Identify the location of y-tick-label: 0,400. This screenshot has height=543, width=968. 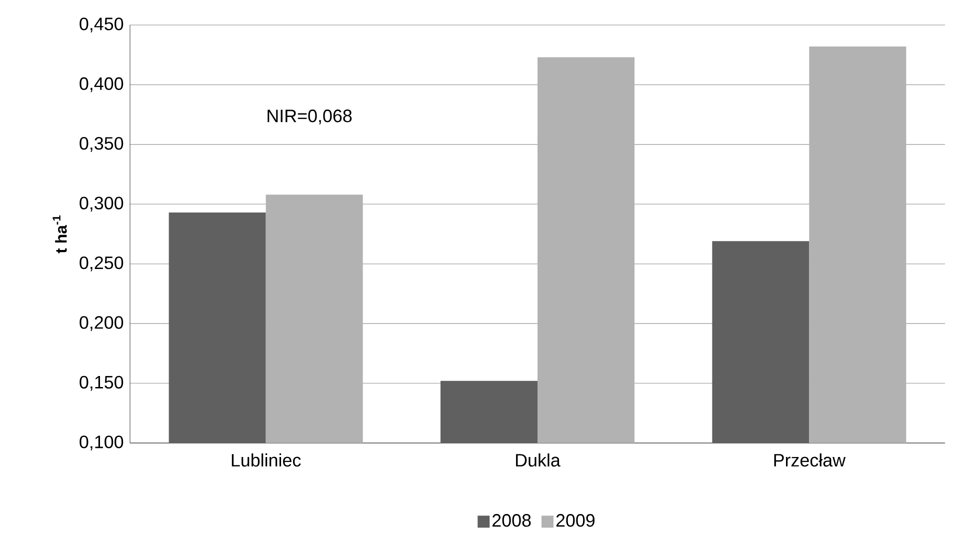
(102, 84).